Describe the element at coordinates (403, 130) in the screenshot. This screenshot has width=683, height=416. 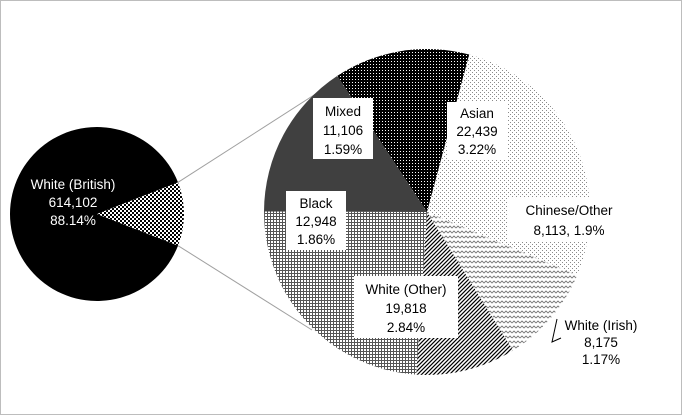
I see `slice-mixed` at that location.